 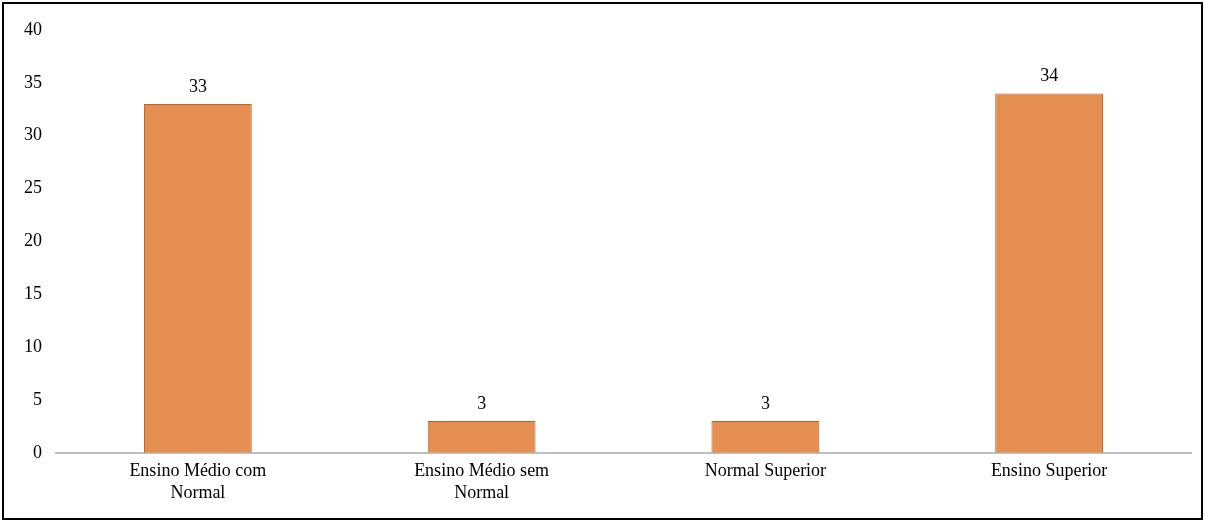 What do you see at coordinates (1049, 75) in the screenshot?
I see `data-label: 34` at bounding box center [1049, 75].